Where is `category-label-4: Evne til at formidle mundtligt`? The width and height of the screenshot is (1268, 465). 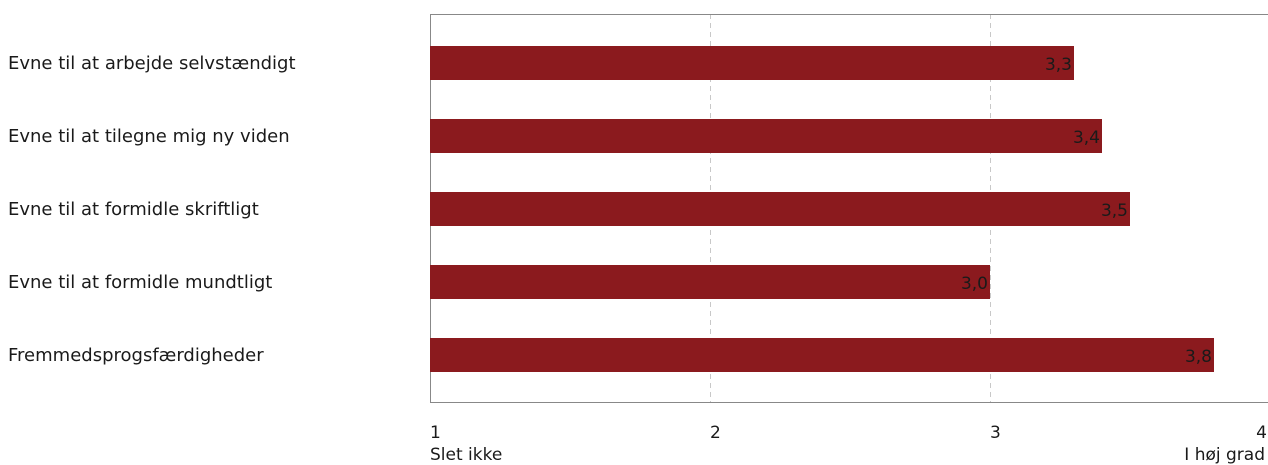
category-label-4: Evne til at formidle mundtligt is located at coordinates (140, 282).